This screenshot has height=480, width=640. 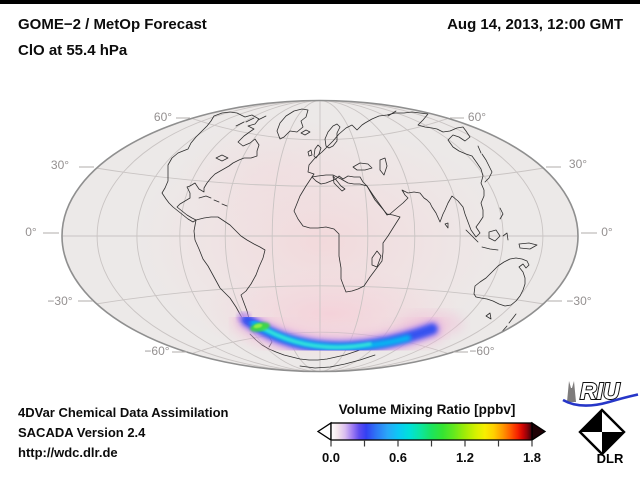 What do you see at coordinates (339, 183) in the screenshot?
I see `coast-italy` at bounding box center [339, 183].